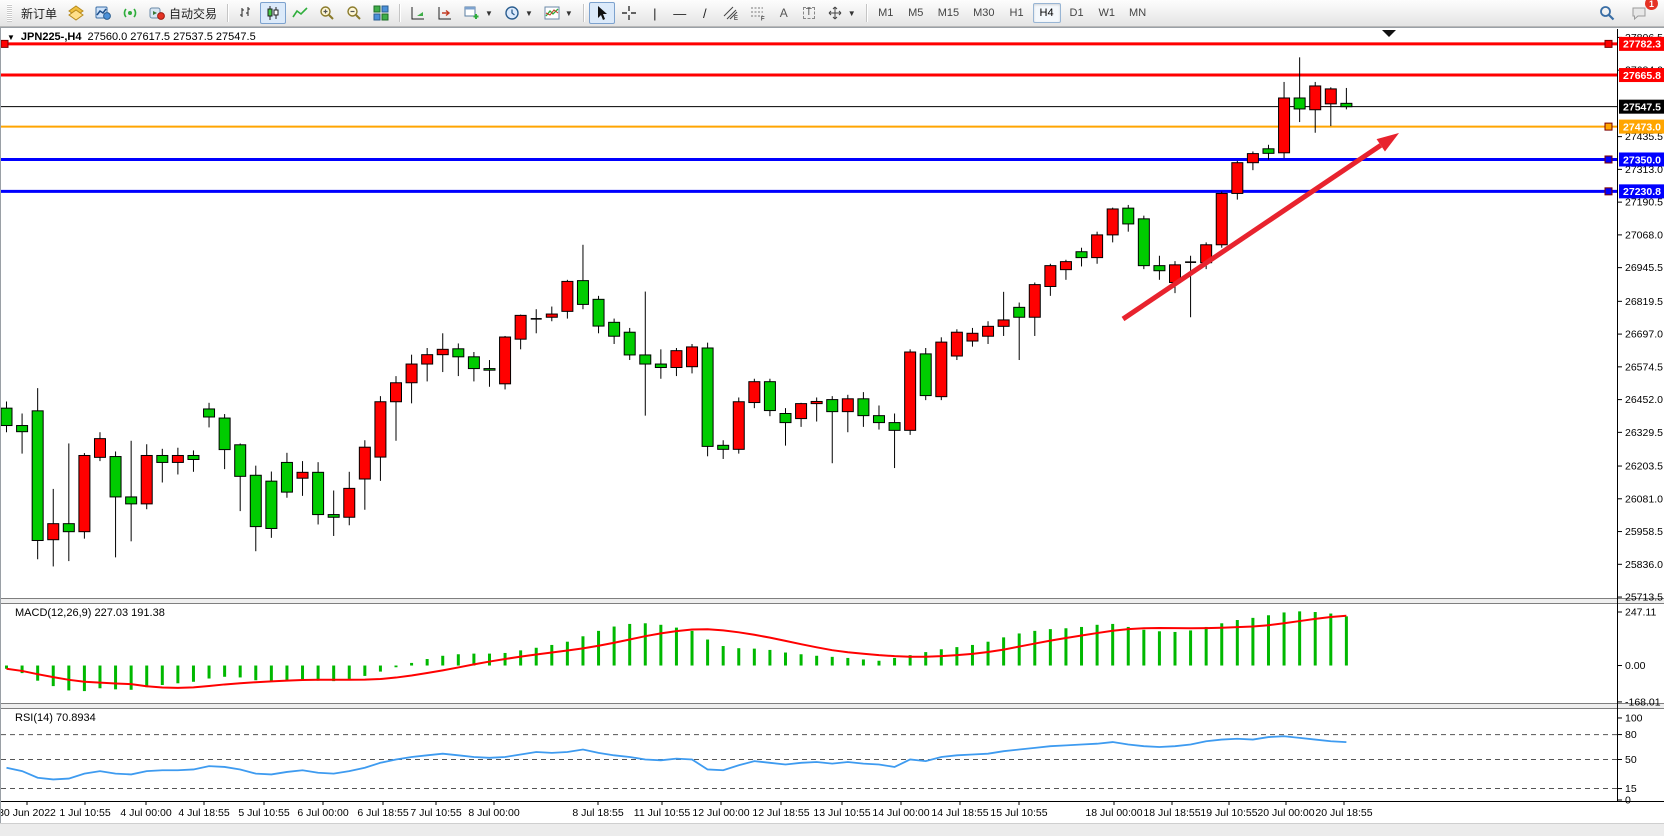 Image resolution: width=1664 pixels, height=836 pixels. Describe the element at coordinates (39, 13) in the screenshot. I see `new-order-button: 新订单` at that location.